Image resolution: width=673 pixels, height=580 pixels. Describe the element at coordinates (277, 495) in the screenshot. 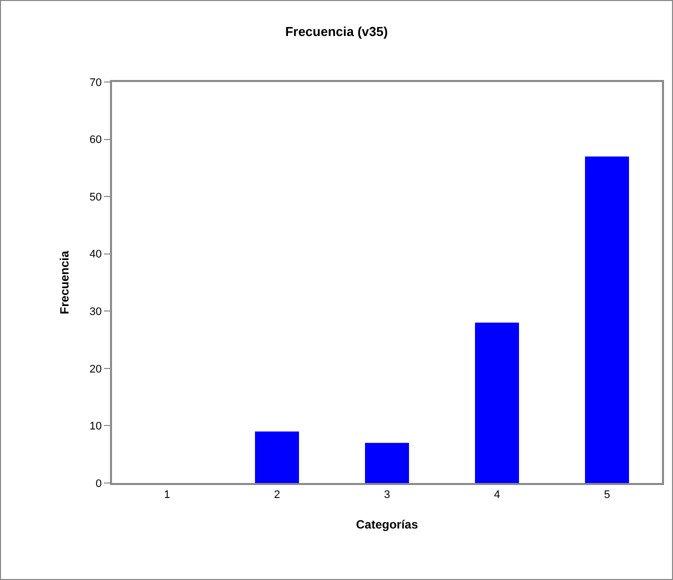

I see `x-tick-label: 2` at that location.